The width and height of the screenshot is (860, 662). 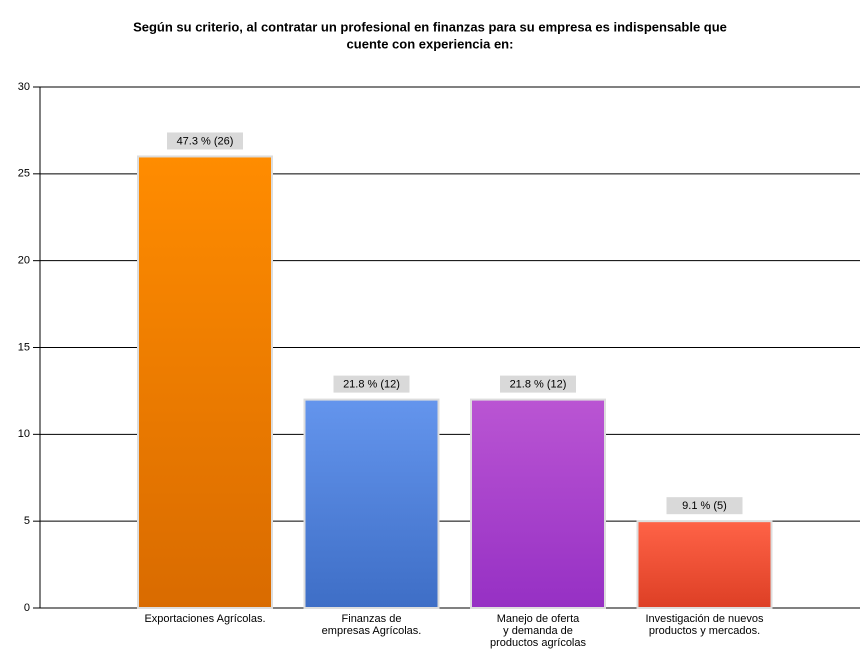 I want to click on y-tick-label: 10, so click(x=24, y=434).